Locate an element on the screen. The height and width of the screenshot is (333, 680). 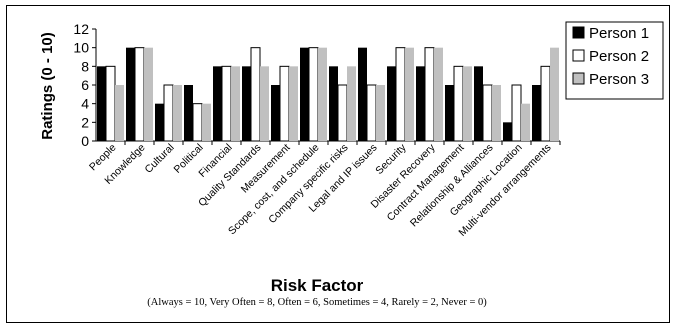
y-tick-labels: 0 2 4 6 8 10 12 is located at coordinates (81, 85).